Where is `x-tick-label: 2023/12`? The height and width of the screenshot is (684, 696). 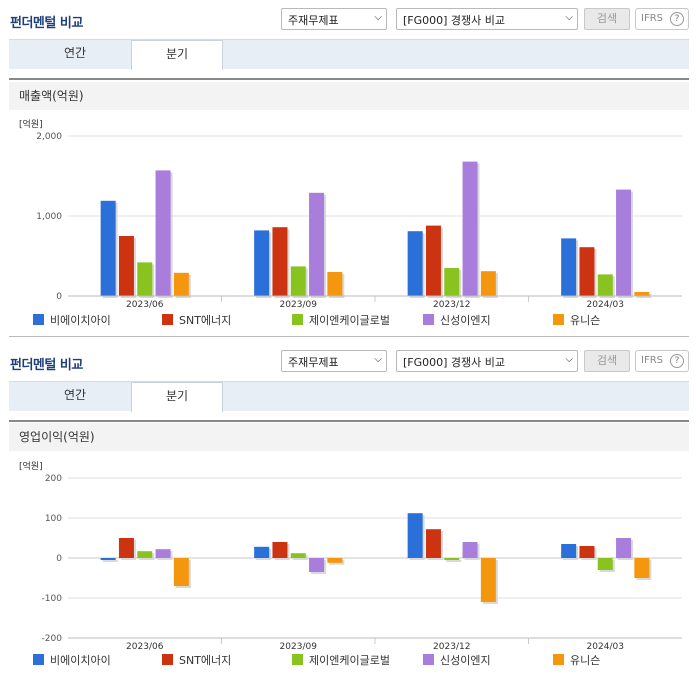
x-tick-label: 2023/12 is located at coordinates (451, 305).